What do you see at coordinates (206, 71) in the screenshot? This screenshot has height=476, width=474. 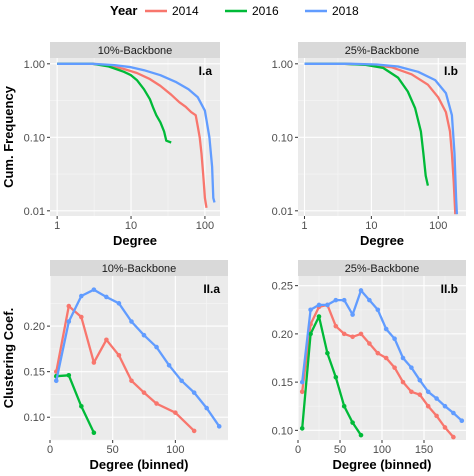 I see `panel-label: I.a` at bounding box center [206, 71].